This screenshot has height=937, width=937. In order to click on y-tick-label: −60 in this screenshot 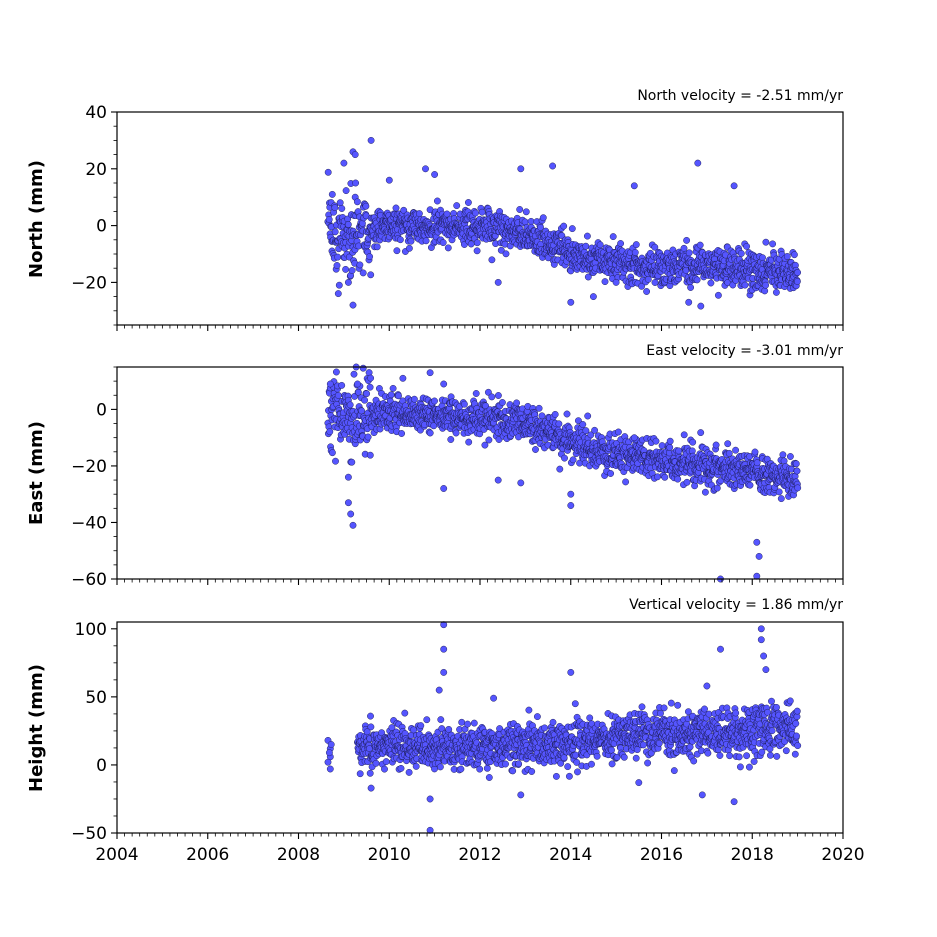, I will do `click(89, 580)`.